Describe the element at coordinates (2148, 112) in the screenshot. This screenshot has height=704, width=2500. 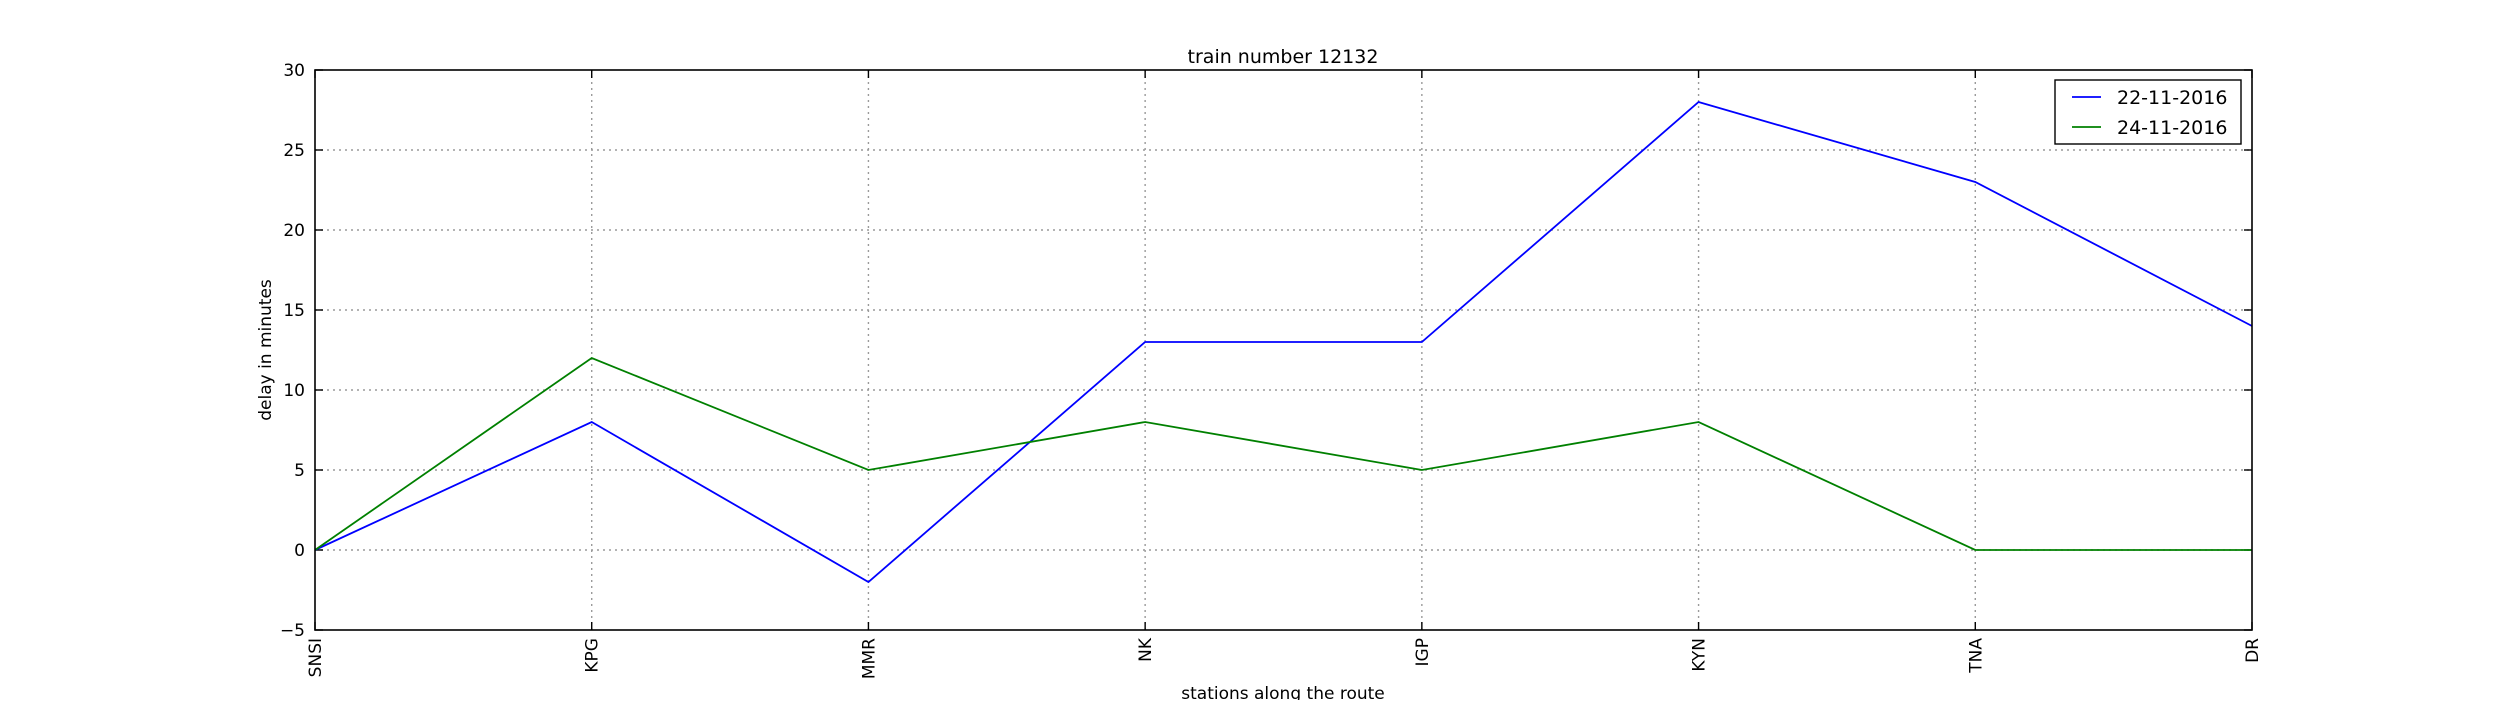
I see `legend: 22-11-2016 24-11-2016` at that location.